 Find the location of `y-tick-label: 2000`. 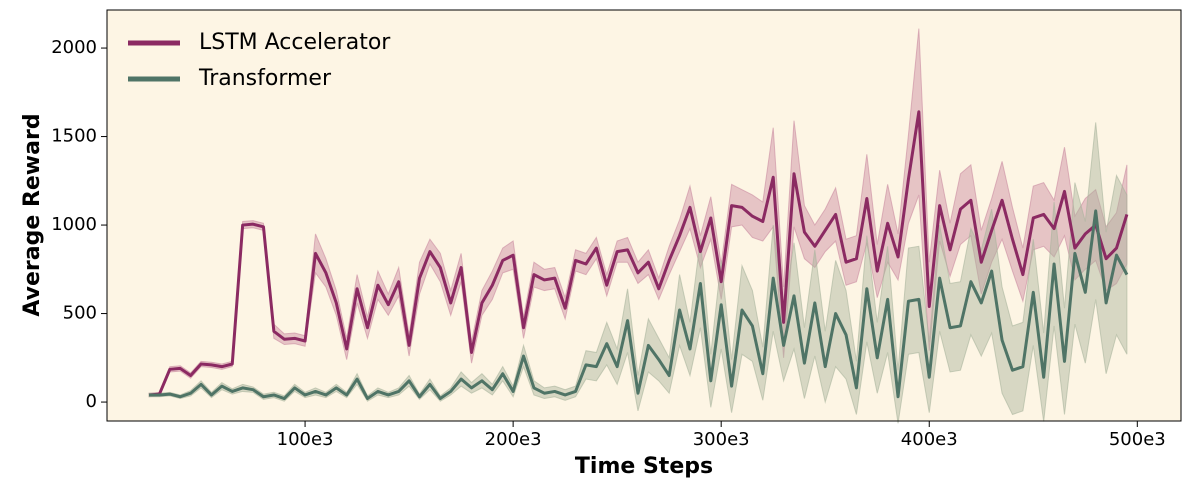

y-tick-label: 2000 is located at coordinates (74, 47).